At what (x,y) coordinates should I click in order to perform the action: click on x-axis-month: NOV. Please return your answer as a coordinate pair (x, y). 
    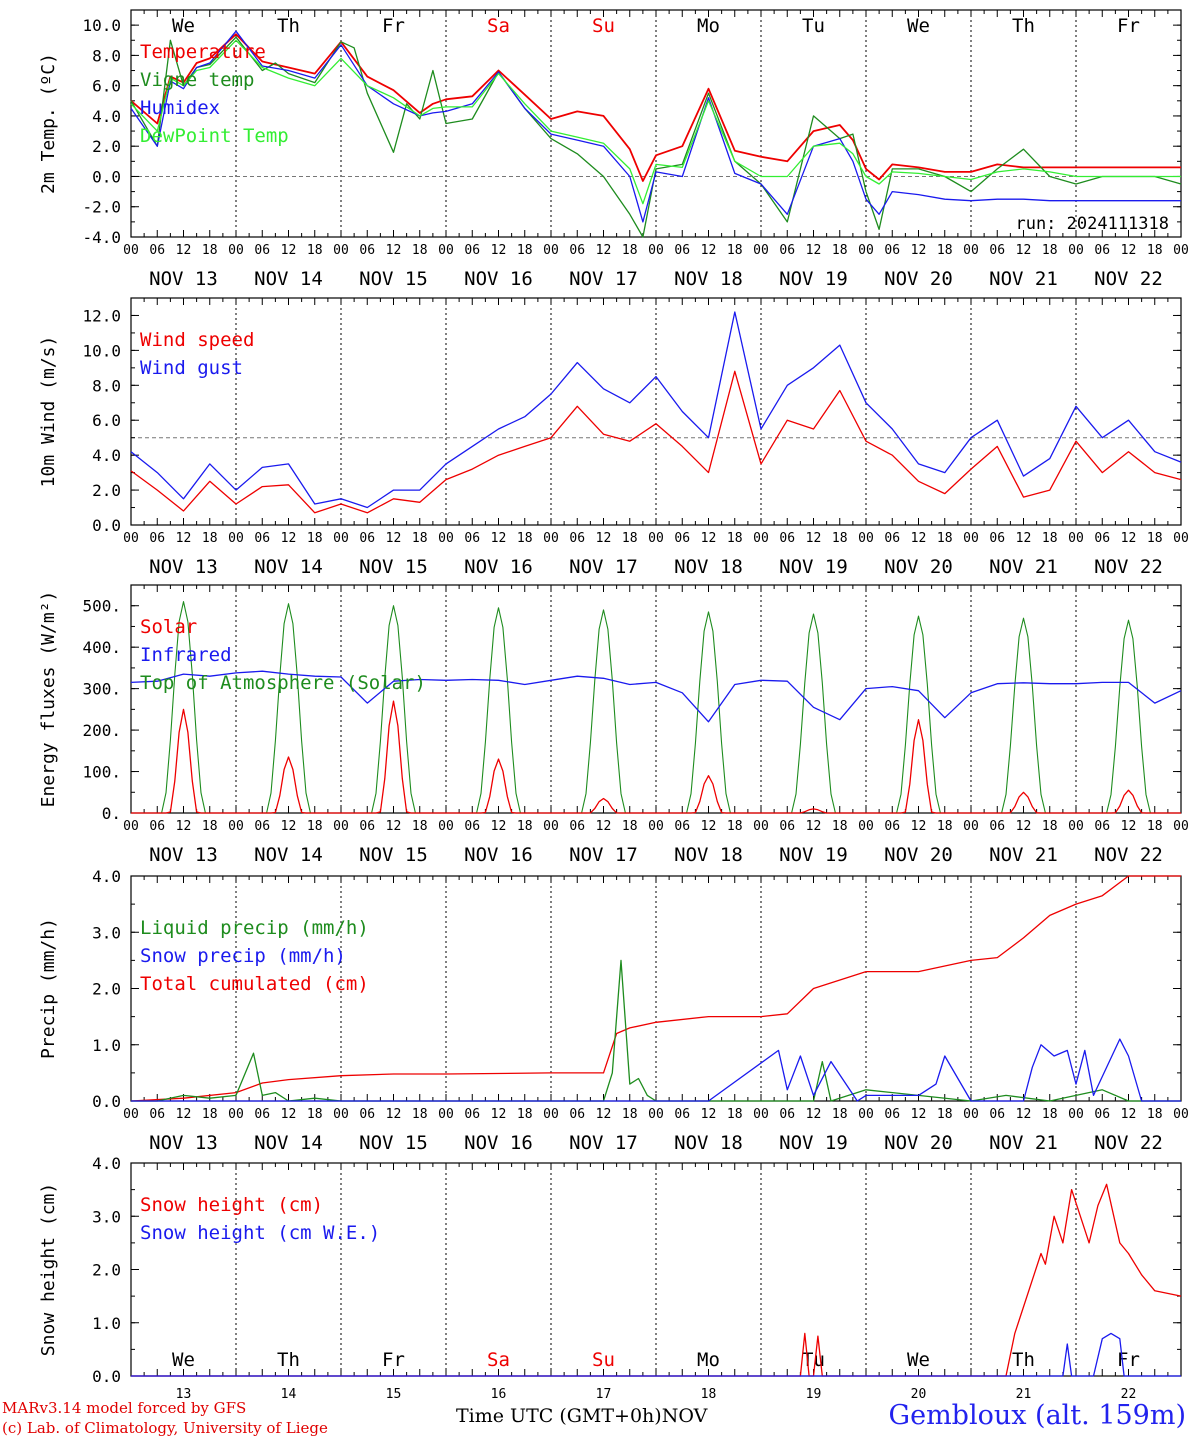
    Looking at the image, I should click on (684, 1416).